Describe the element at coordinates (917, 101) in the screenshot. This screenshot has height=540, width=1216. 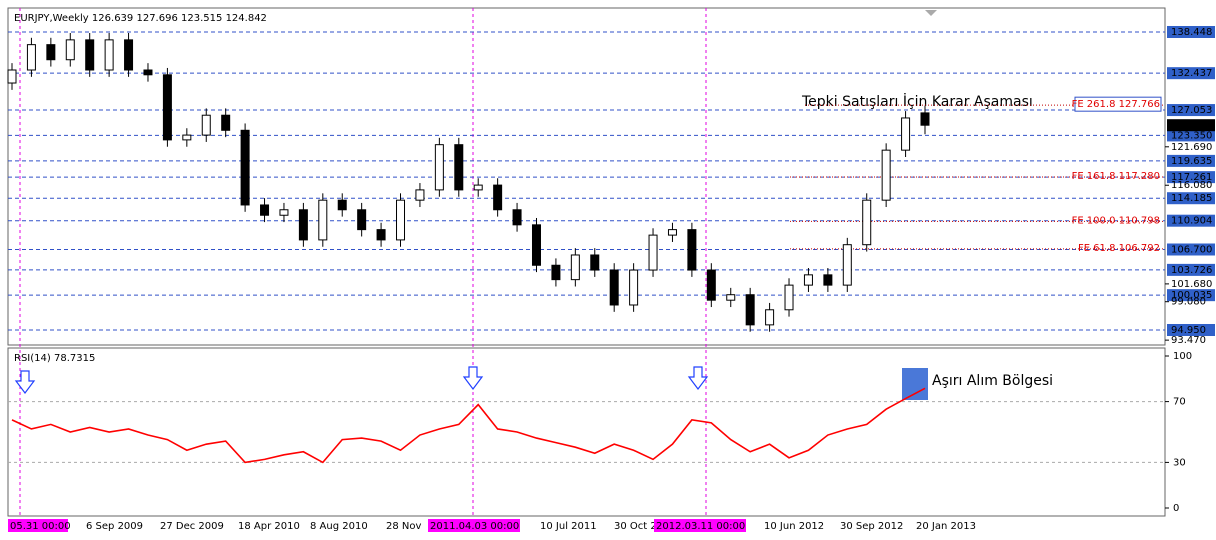
I see `annotation: Tepki Satışları İçin Karar Aşaması` at that location.